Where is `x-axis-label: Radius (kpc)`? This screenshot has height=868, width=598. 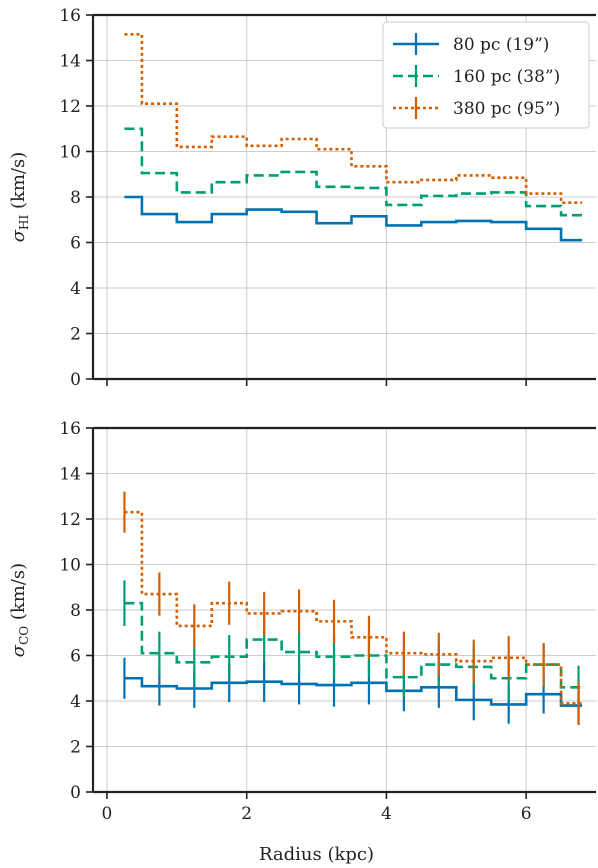
x-axis-label: Radius (kpc) is located at coordinates (316, 854).